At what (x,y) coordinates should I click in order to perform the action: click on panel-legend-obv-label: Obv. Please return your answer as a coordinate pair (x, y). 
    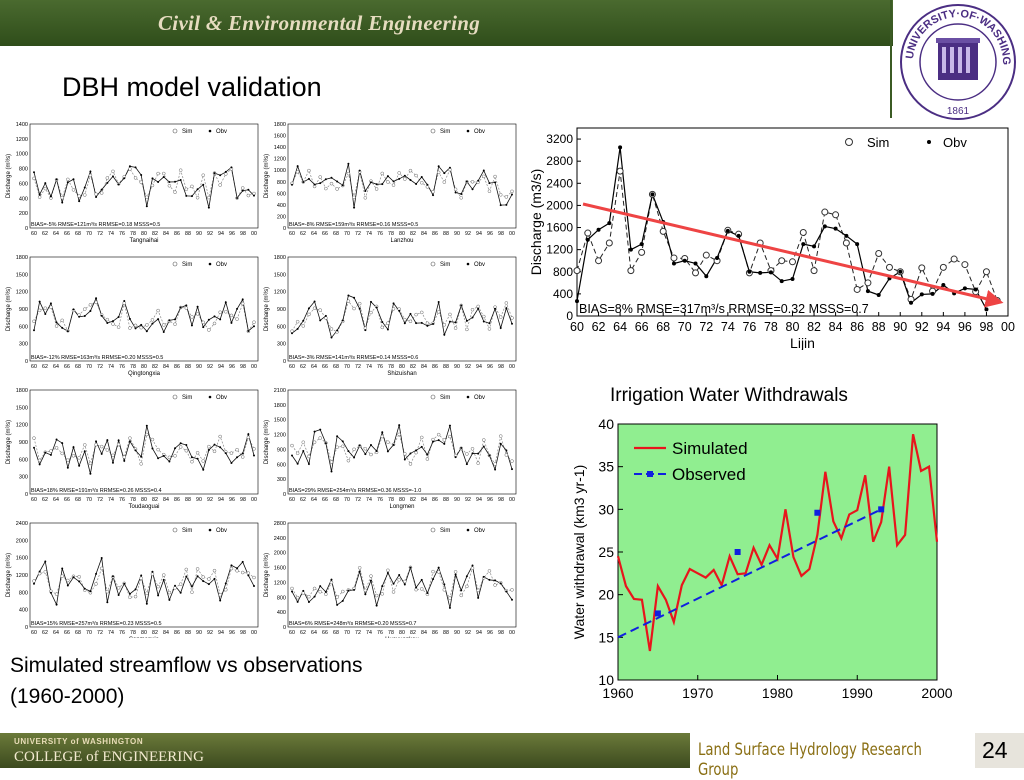
    Looking at the image, I should click on (479, 531).